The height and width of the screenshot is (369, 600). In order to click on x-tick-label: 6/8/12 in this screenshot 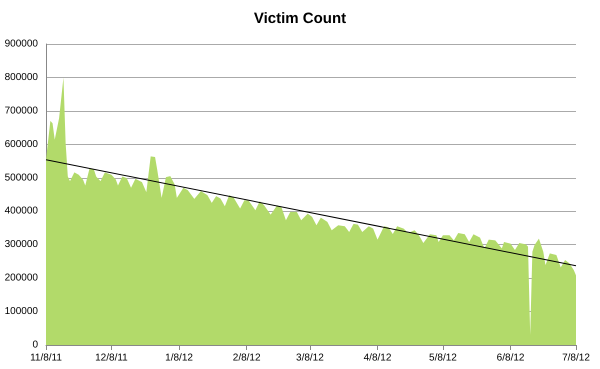, I will do `click(510, 358)`.